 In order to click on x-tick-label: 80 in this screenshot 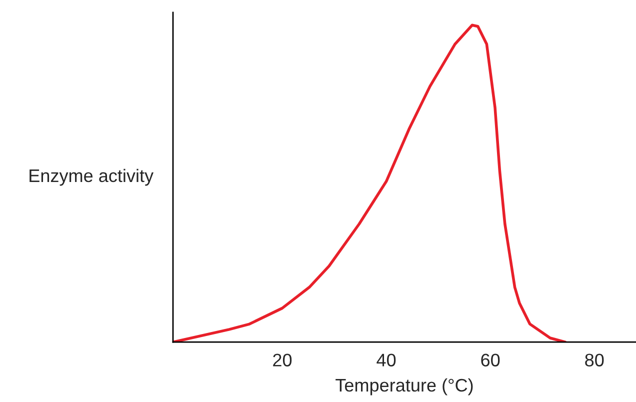, I will do `click(594, 360)`.